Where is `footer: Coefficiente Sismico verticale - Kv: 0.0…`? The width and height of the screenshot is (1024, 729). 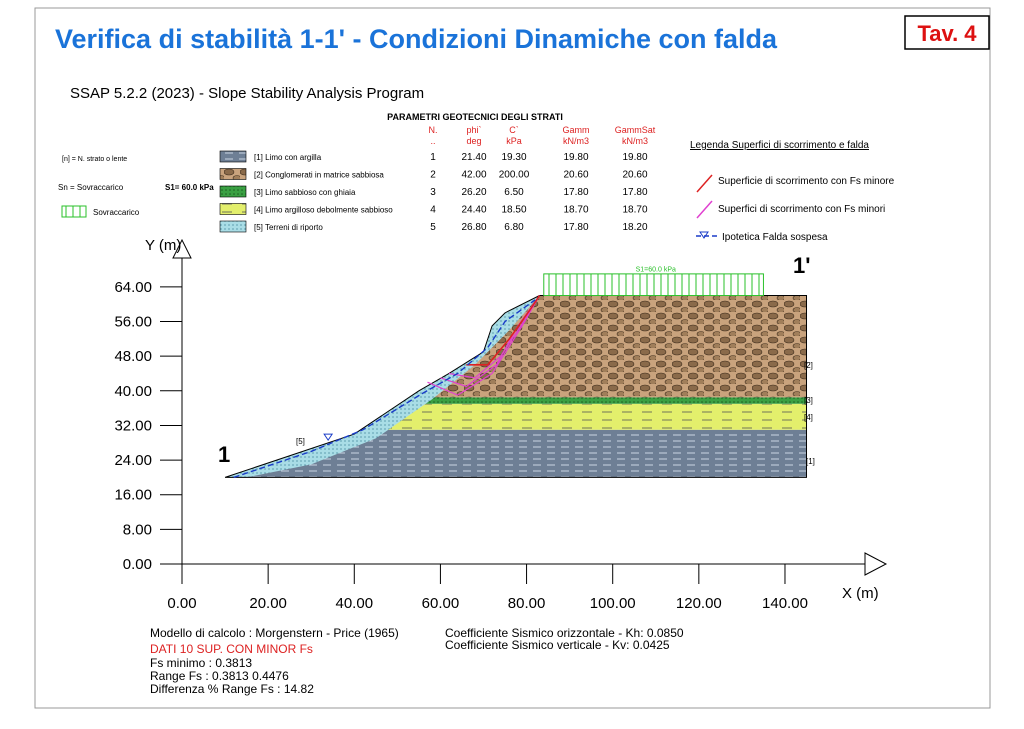
footer: Coefficiente Sismico verticale - Kv: 0.0… is located at coordinates (557, 645).